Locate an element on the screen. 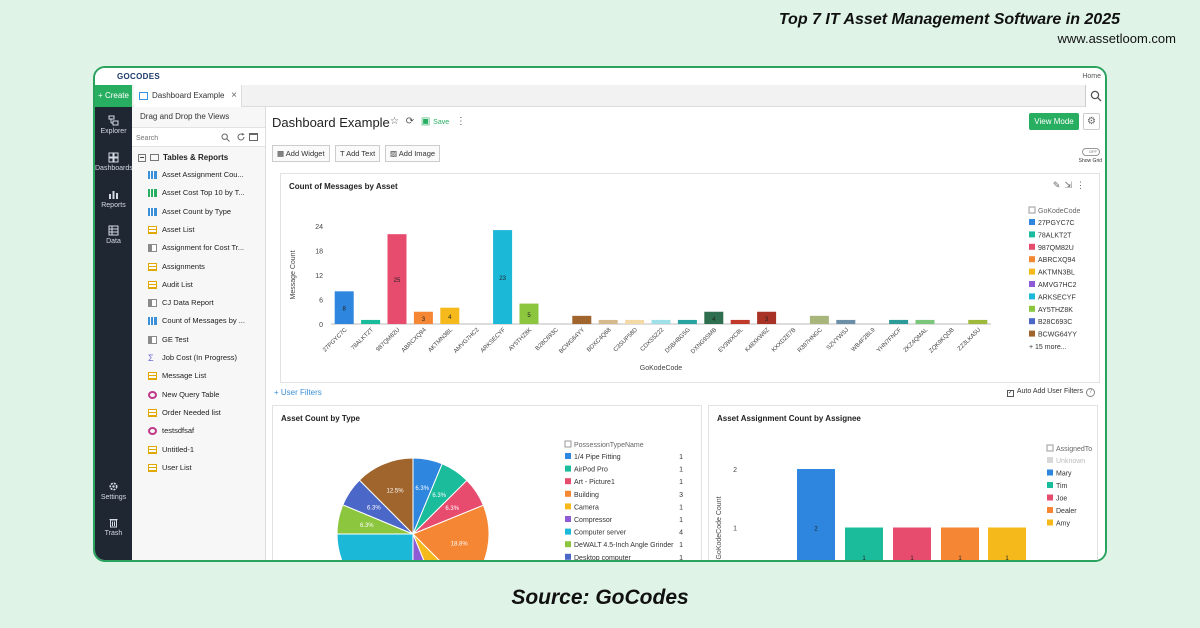 This screenshot has height=628, width=1200. add-image-button: ▨ Add Image is located at coordinates (413, 153).